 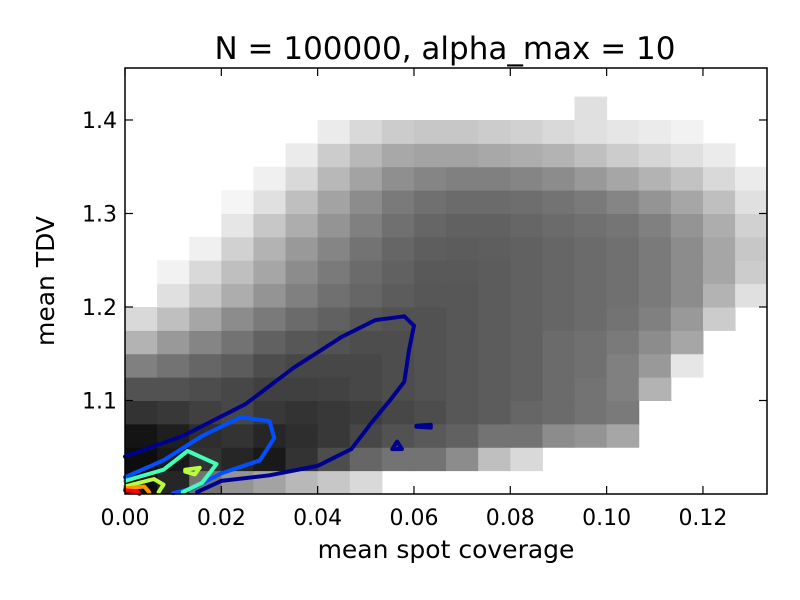 What do you see at coordinates (413, 518) in the screenshot?
I see `x-tick-label: 0.06` at bounding box center [413, 518].